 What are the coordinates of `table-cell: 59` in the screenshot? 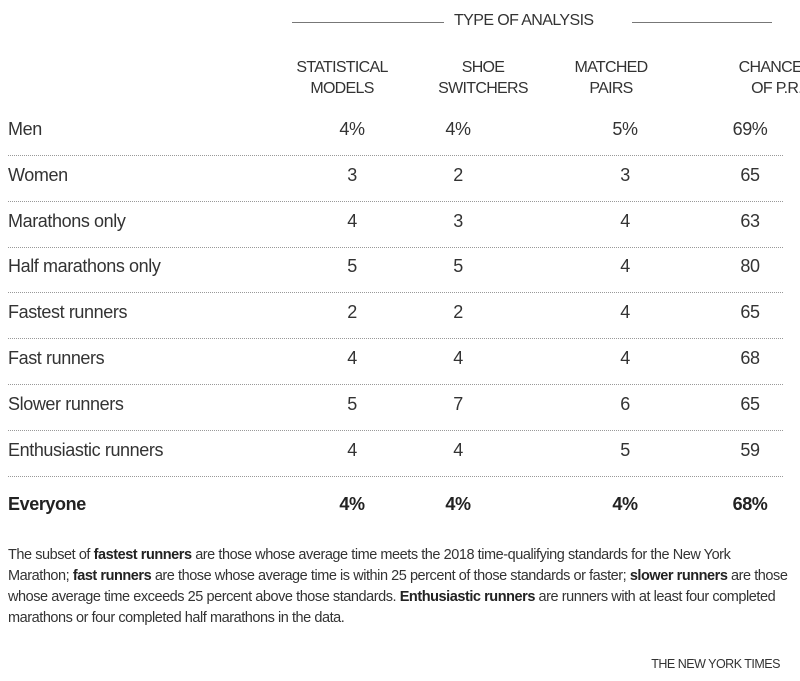 It's located at (750, 449).